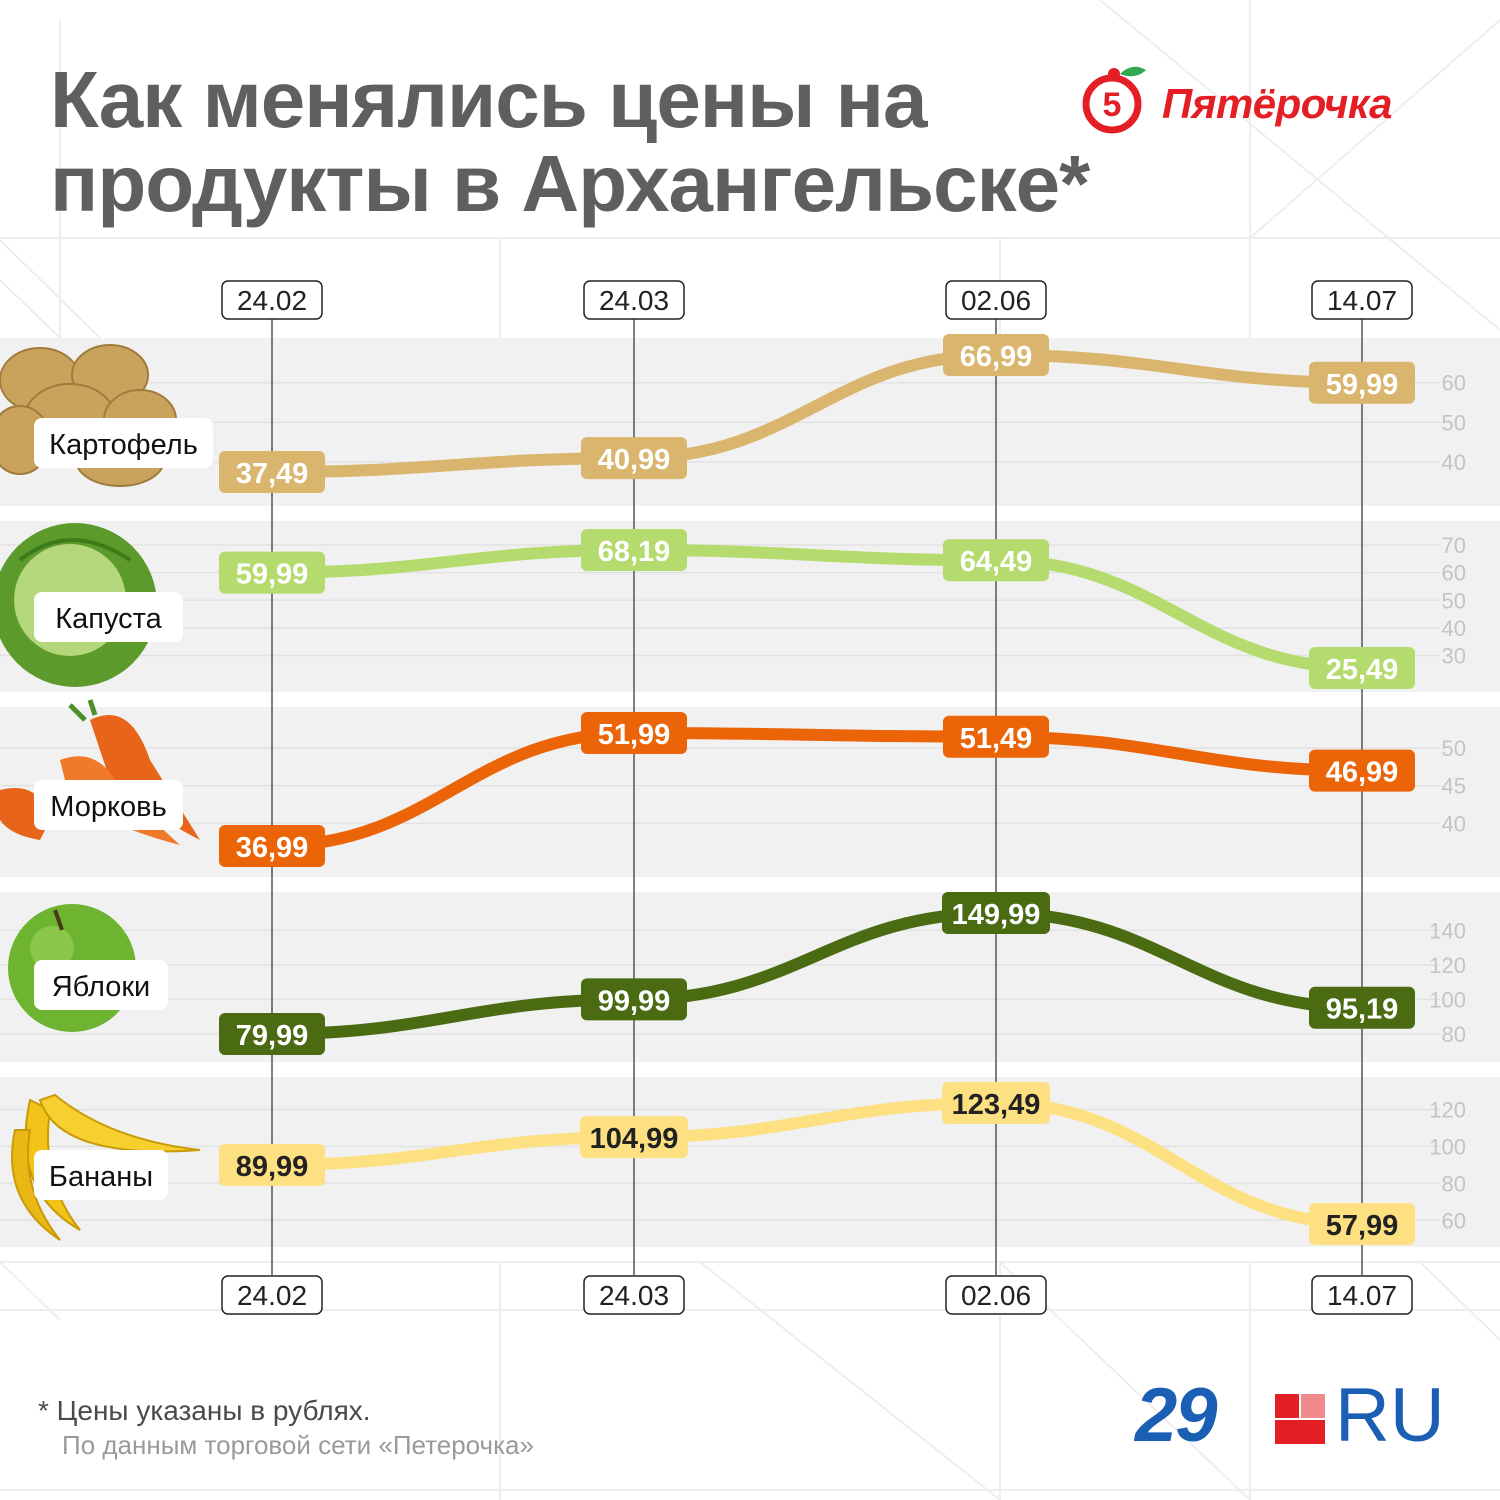 The width and height of the screenshot is (1500, 1500). I want to click on value-label: 51,49, so click(996, 739).